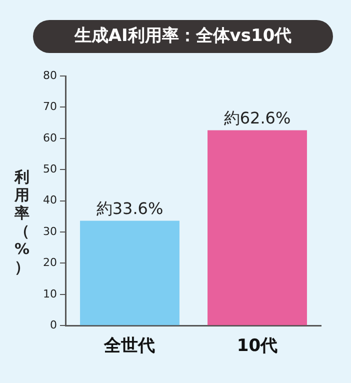  What do you see at coordinates (183, 36) in the screenshot?
I see `chart-title: 生成AI利用率：全体vs10代` at bounding box center [183, 36].